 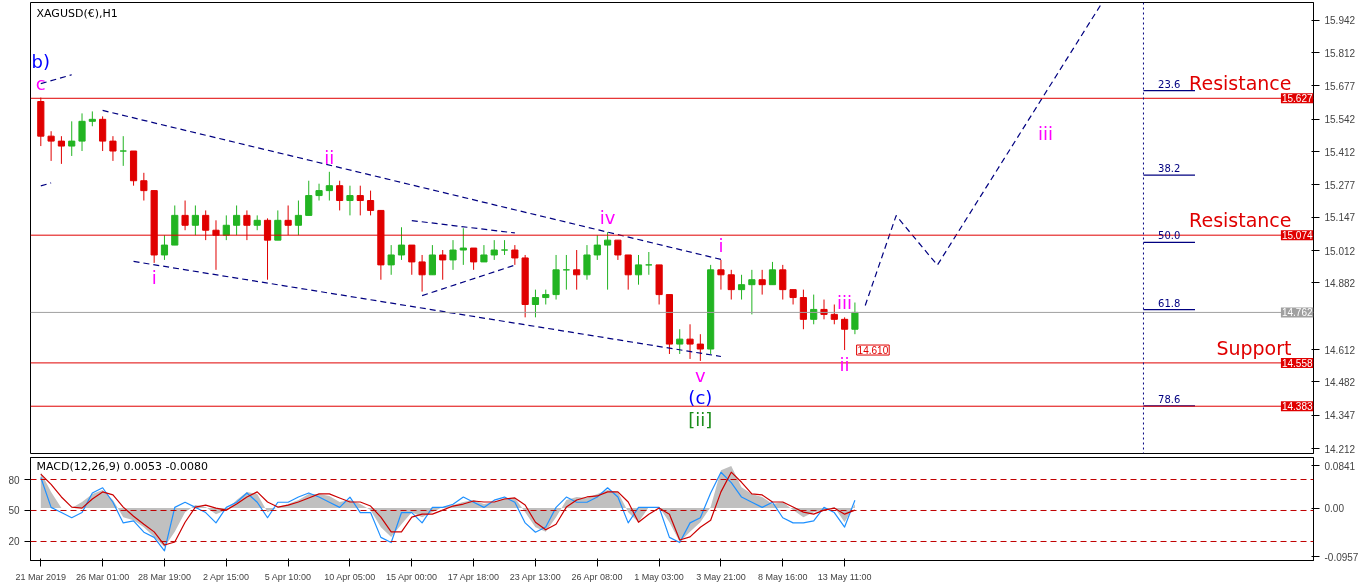 I want to click on x-tick-label: 13 May 11:00, so click(x=844, y=576).